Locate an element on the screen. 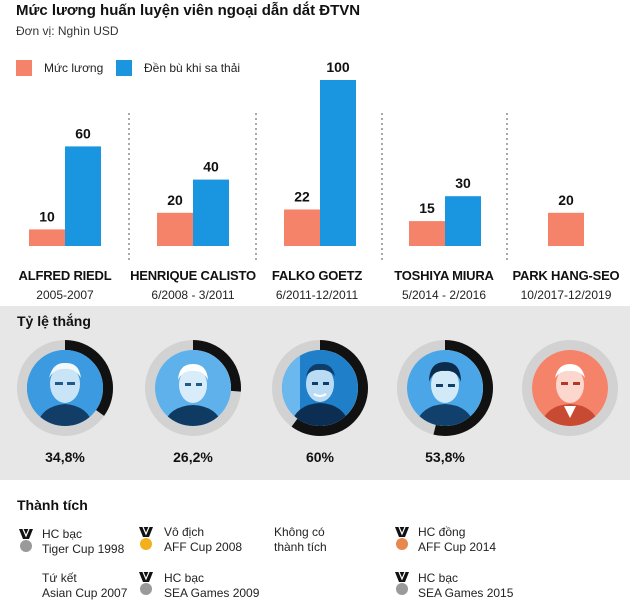 The width and height of the screenshot is (630, 605). achievement-calisto-1-line2: AFF Cup 2008 is located at coordinates (203, 547).